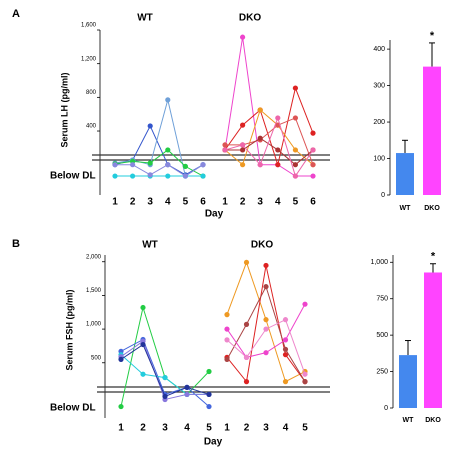 The image size is (474, 453). Describe the element at coordinates (64, 109) in the screenshot. I see `y-axis-label: Serum LH (pg/ml)` at that location.